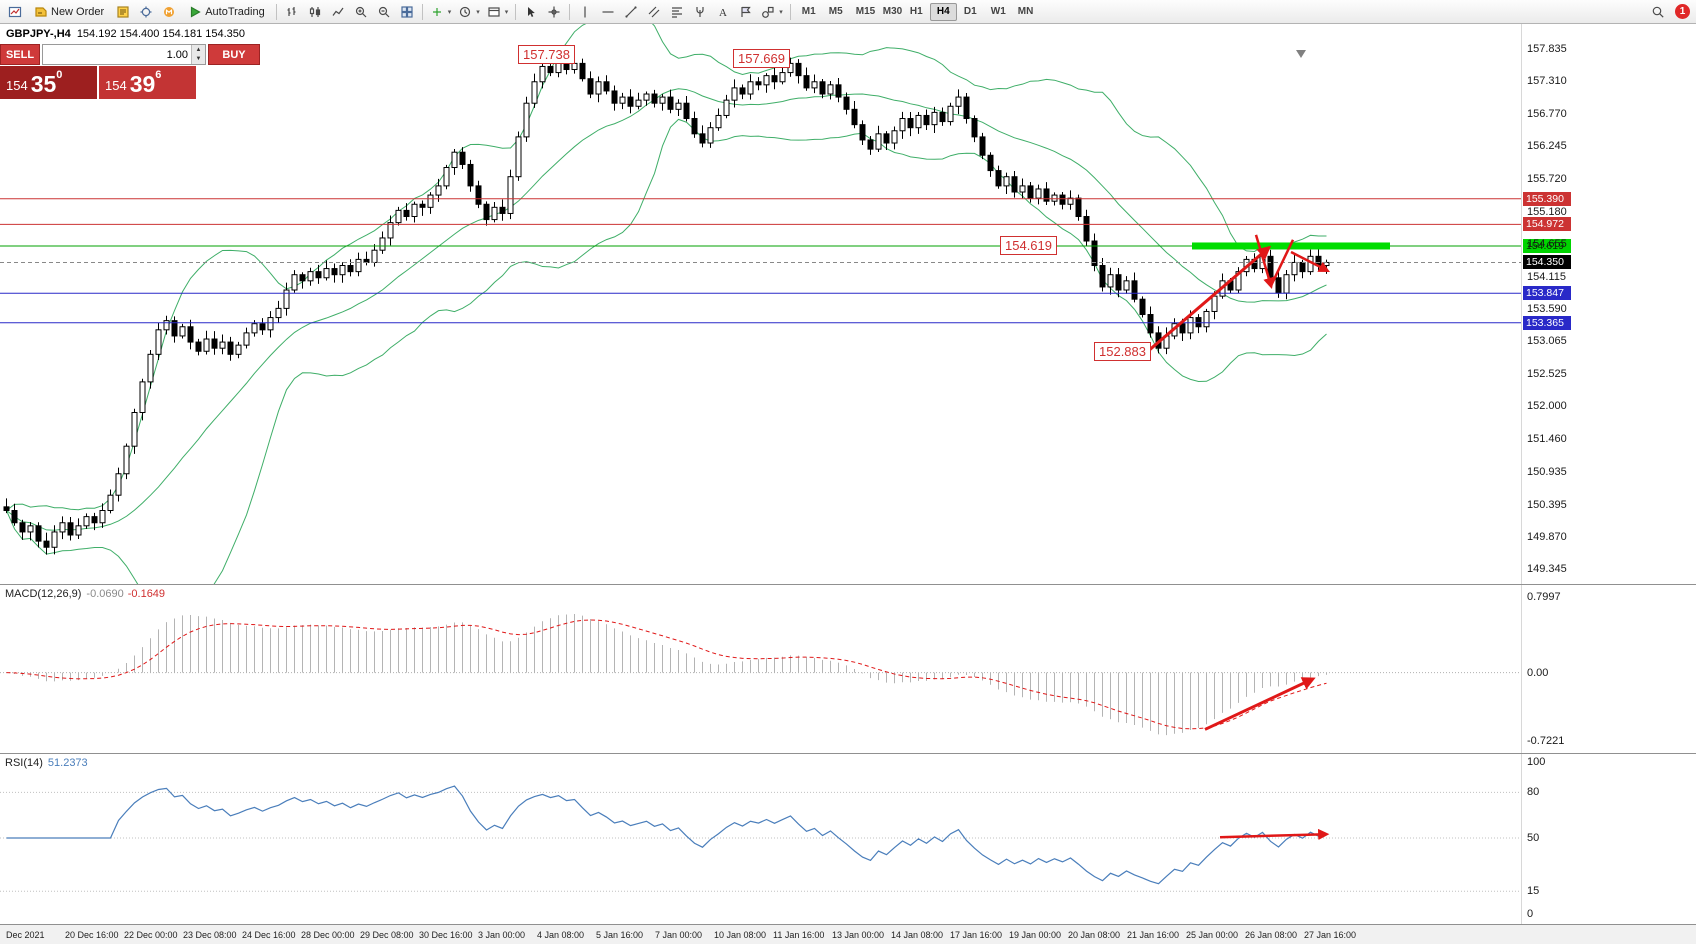 This screenshot has height=944, width=1696. I want to click on indicators-button: ▾, so click(441, 12).